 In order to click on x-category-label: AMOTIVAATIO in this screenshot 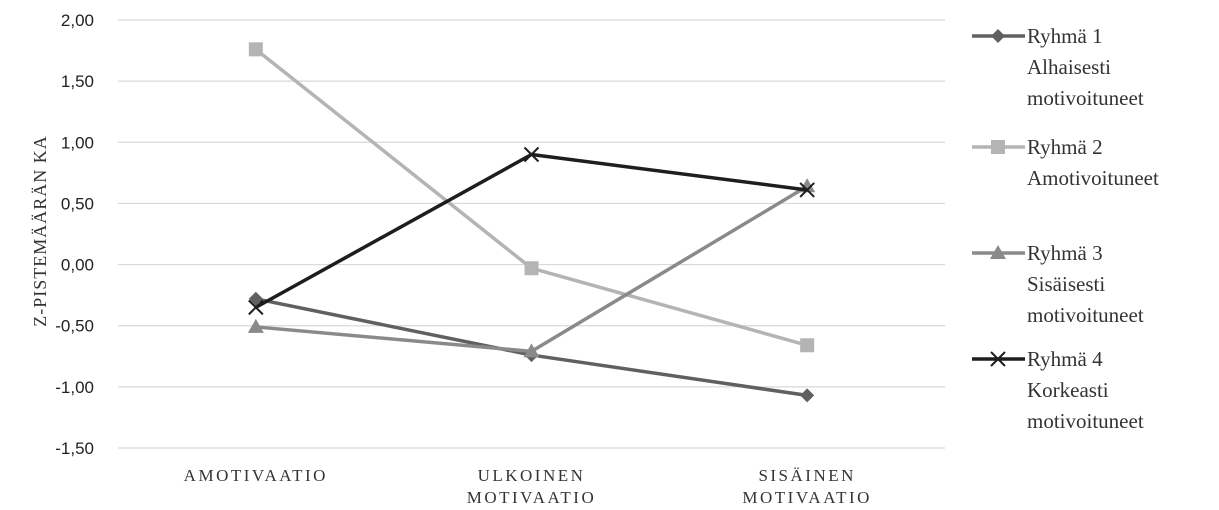, I will do `click(256, 475)`.